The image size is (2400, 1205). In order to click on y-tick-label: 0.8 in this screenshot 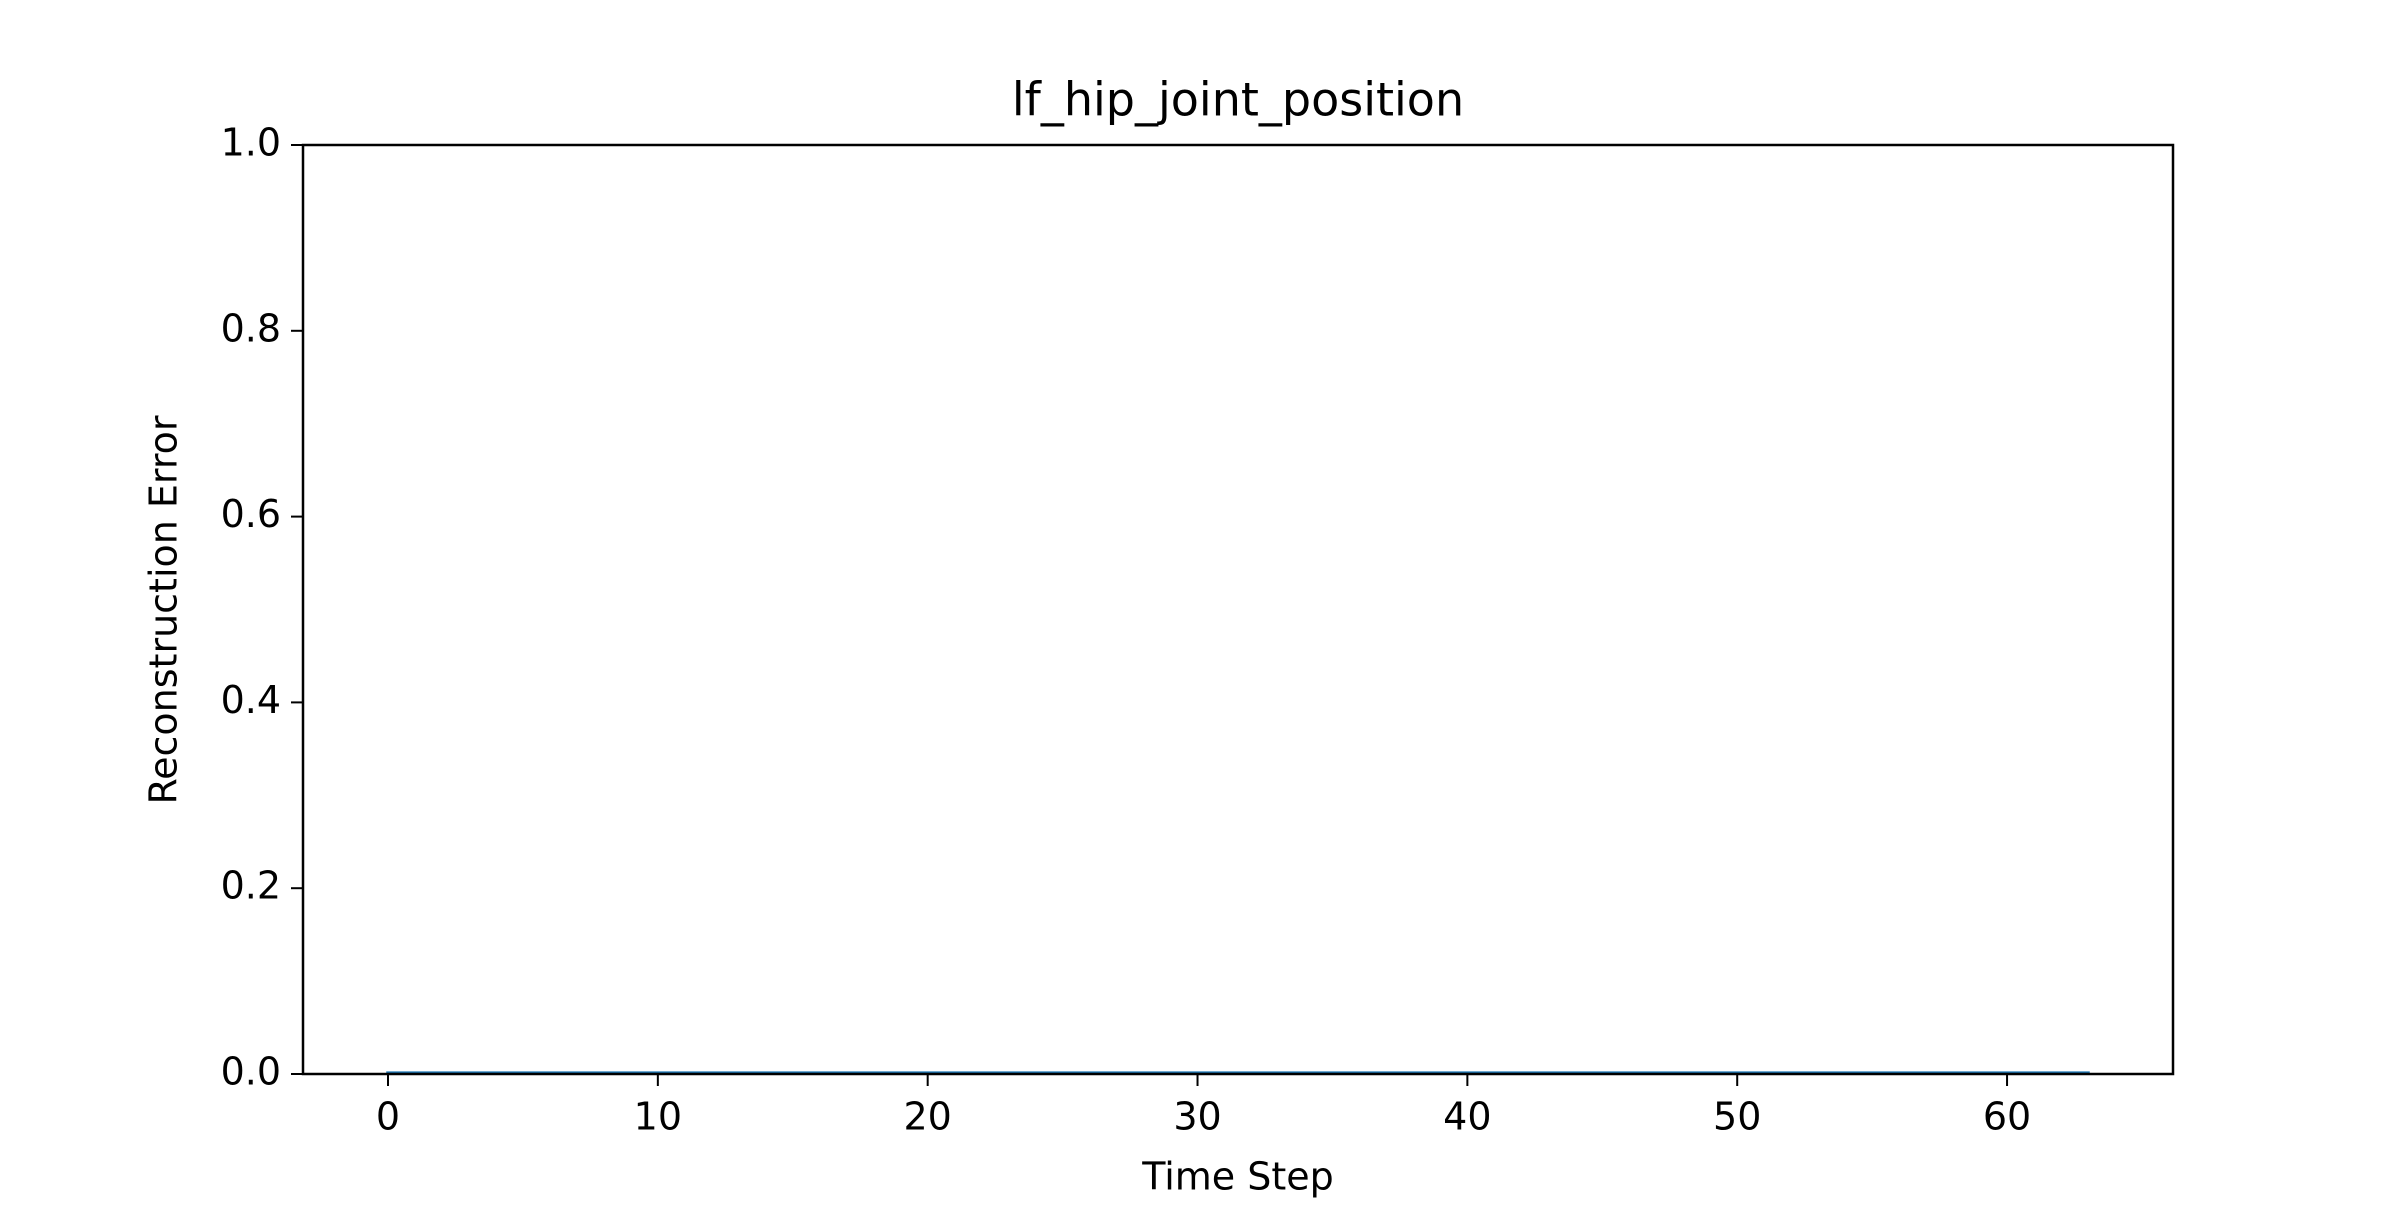, I will do `click(251, 328)`.